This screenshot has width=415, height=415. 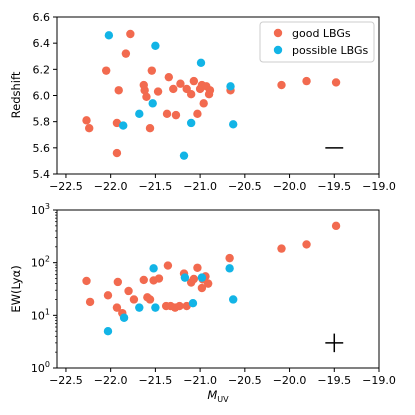 I want to click on ew-x-tick-label: −21.5, so click(x=156, y=380).